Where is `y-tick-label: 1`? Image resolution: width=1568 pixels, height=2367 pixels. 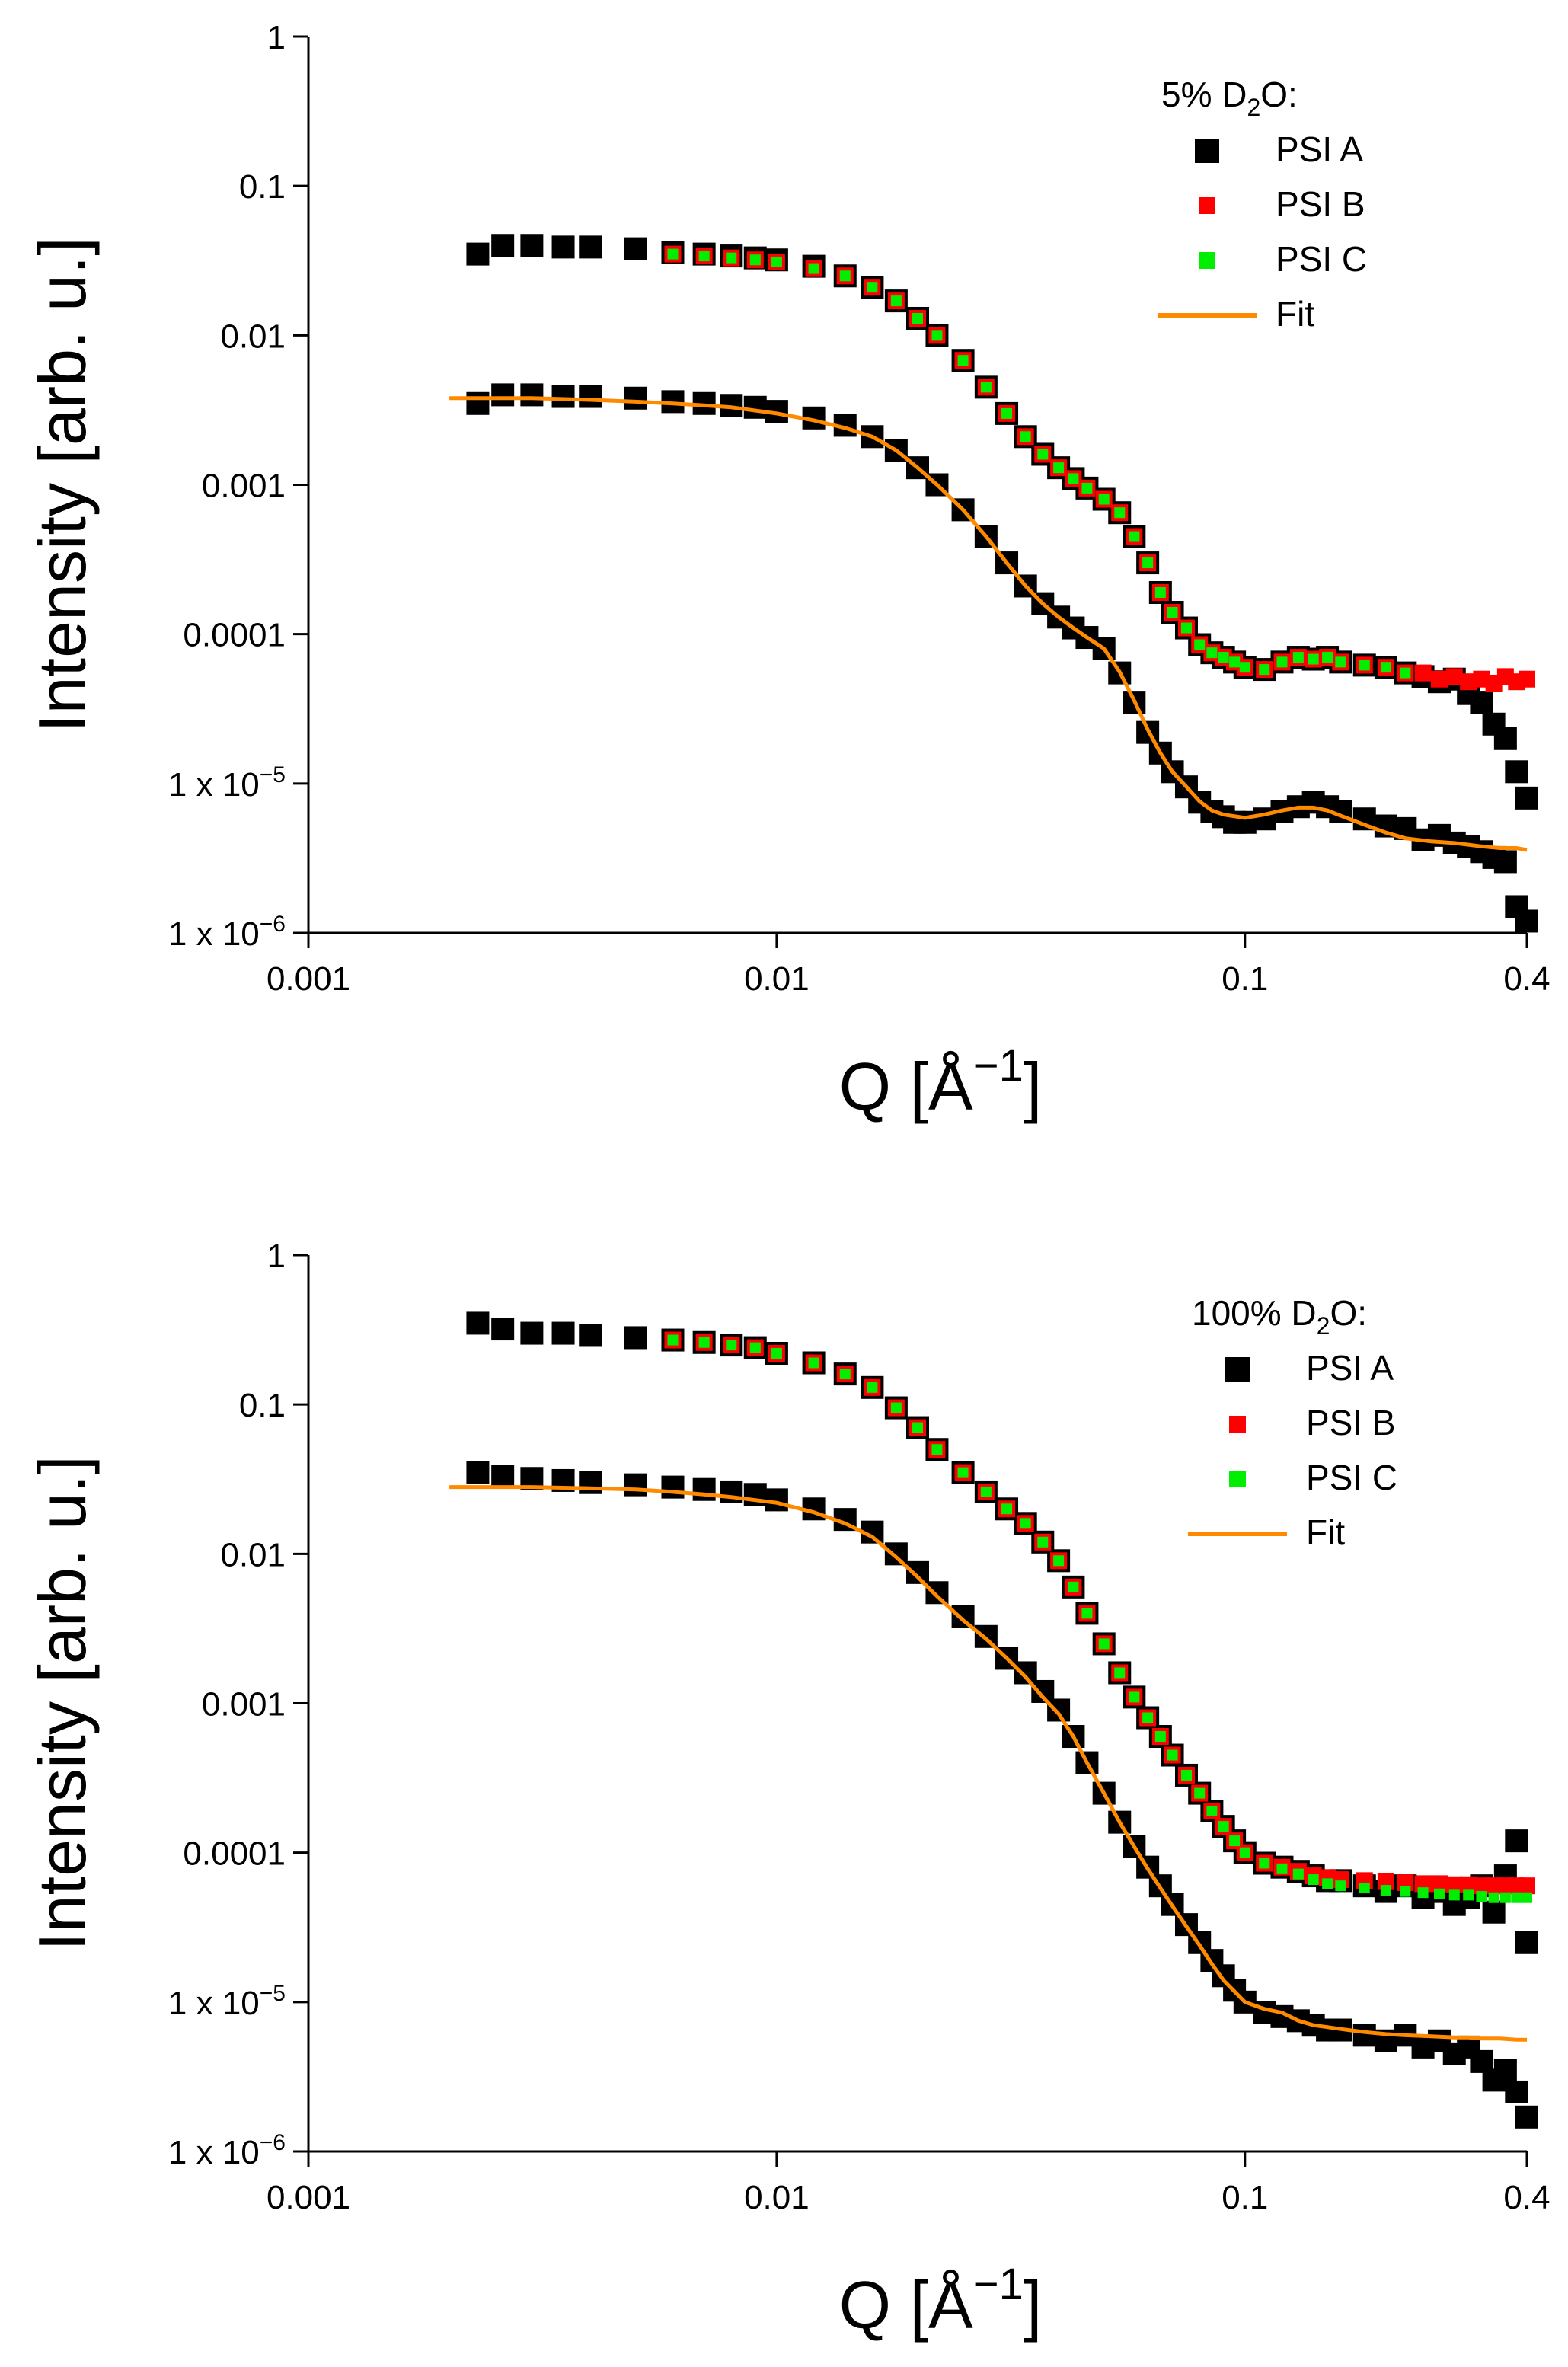 y-tick-label: 1 is located at coordinates (277, 37).